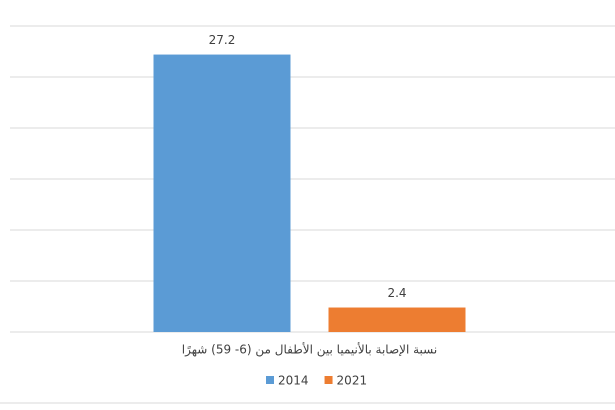 The height and width of the screenshot is (410, 615). I want to click on data-label: 27.2, so click(222, 40).